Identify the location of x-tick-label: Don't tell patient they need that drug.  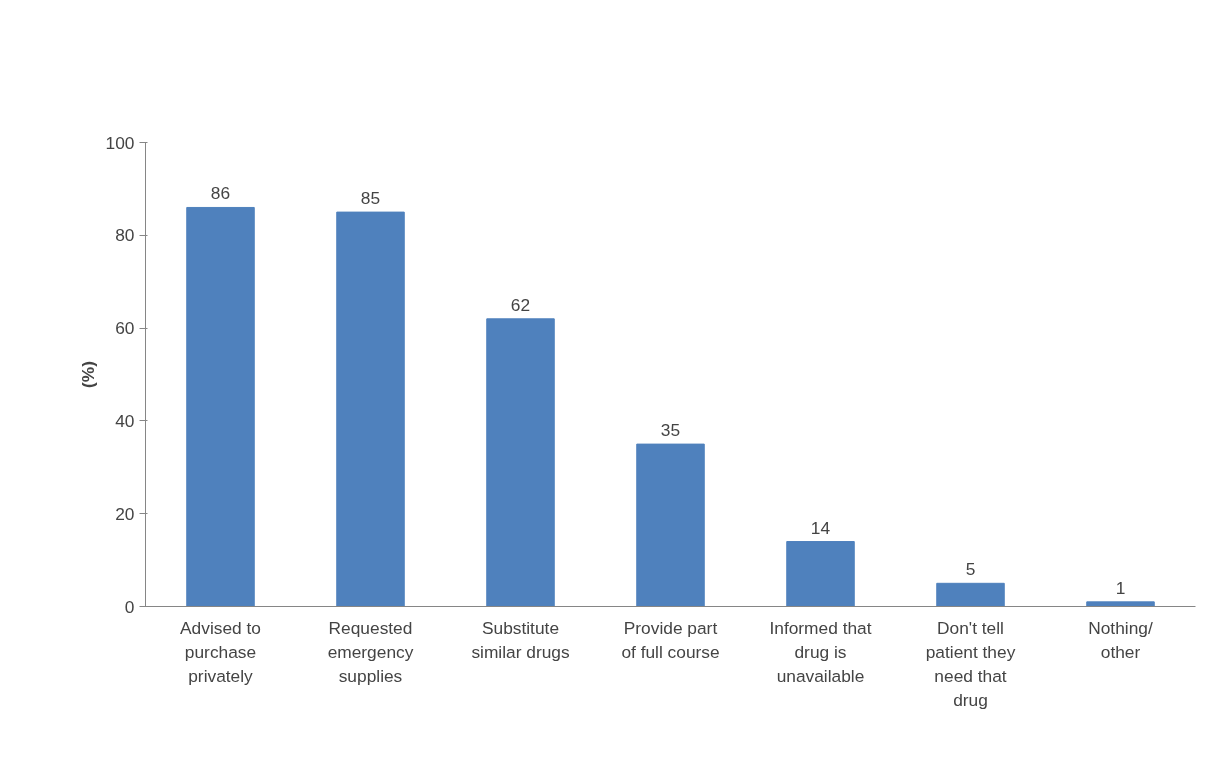
(970, 663).